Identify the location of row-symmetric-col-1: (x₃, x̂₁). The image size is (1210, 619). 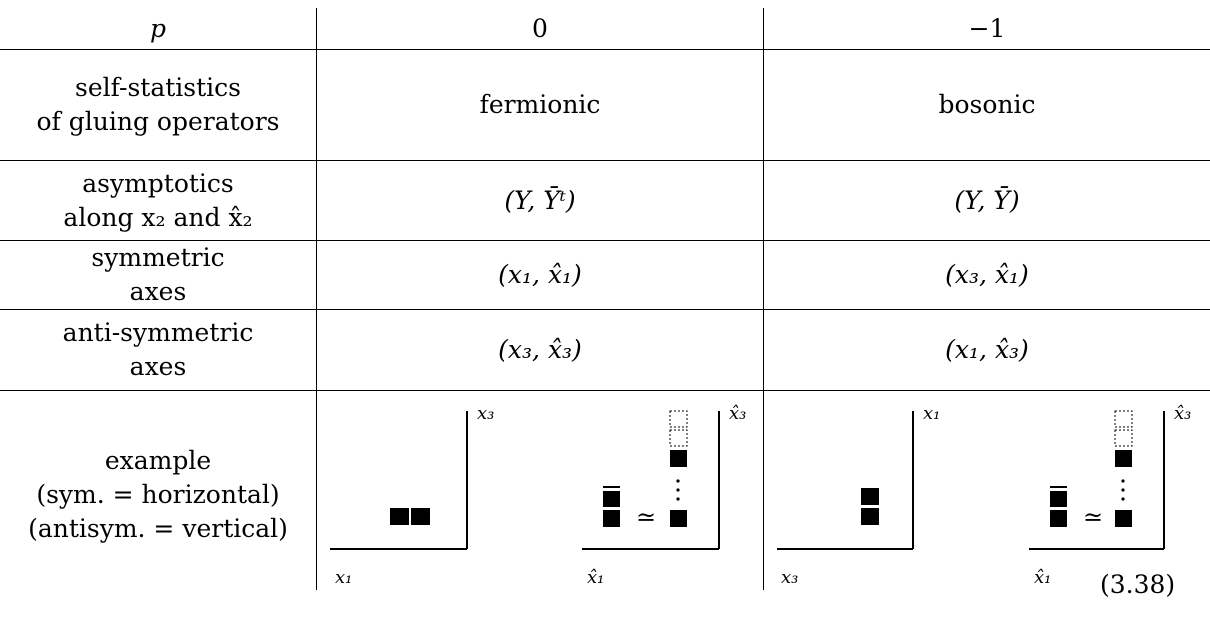
(987, 275).